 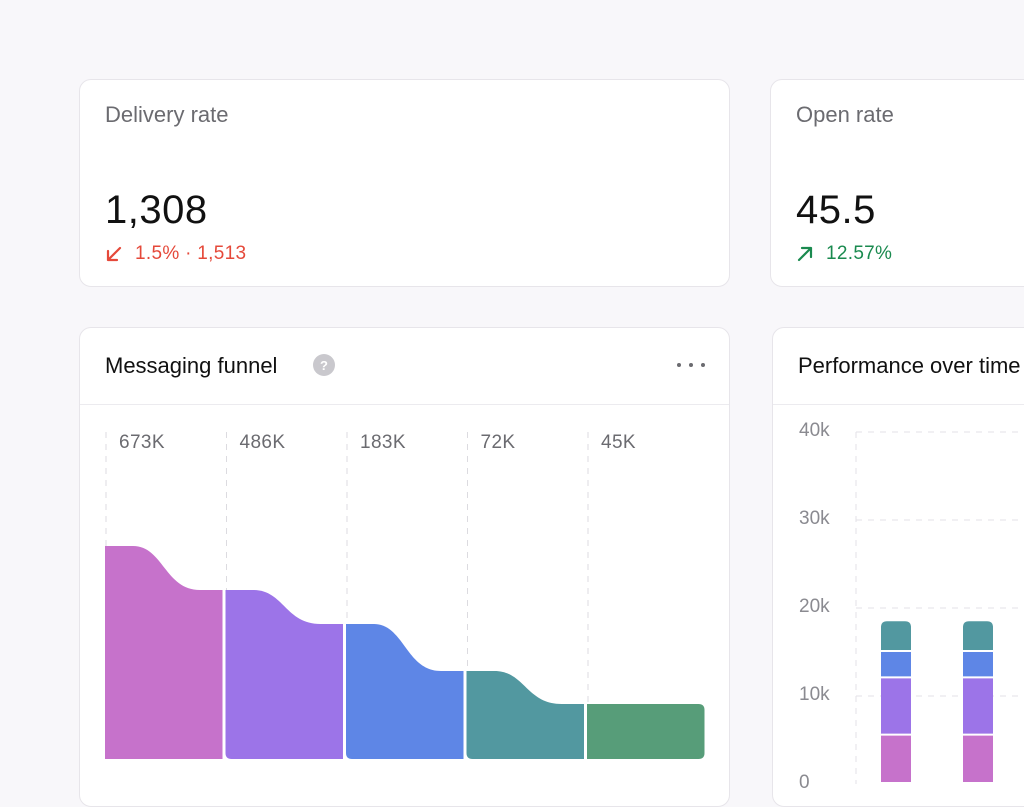 I want to click on arrow-down-left-icon, so click(x=114, y=254).